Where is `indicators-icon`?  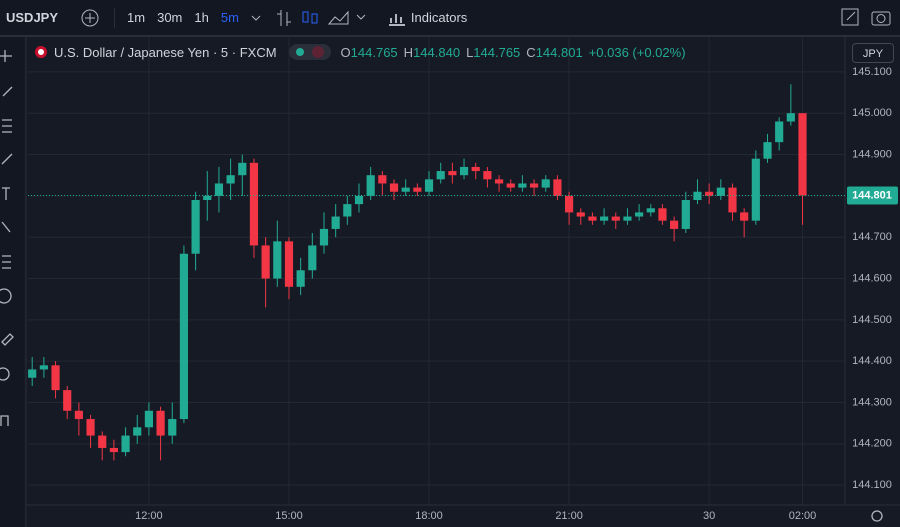 indicators-icon is located at coordinates (397, 18).